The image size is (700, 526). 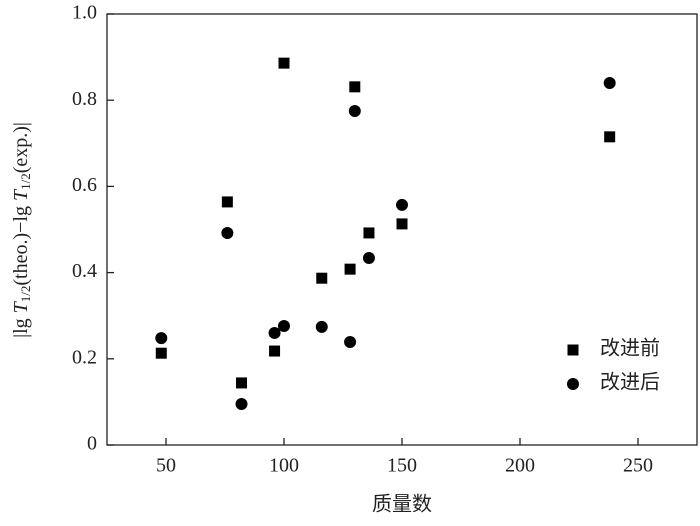 I want to click on x-tick-label: 100, so click(x=284, y=466).